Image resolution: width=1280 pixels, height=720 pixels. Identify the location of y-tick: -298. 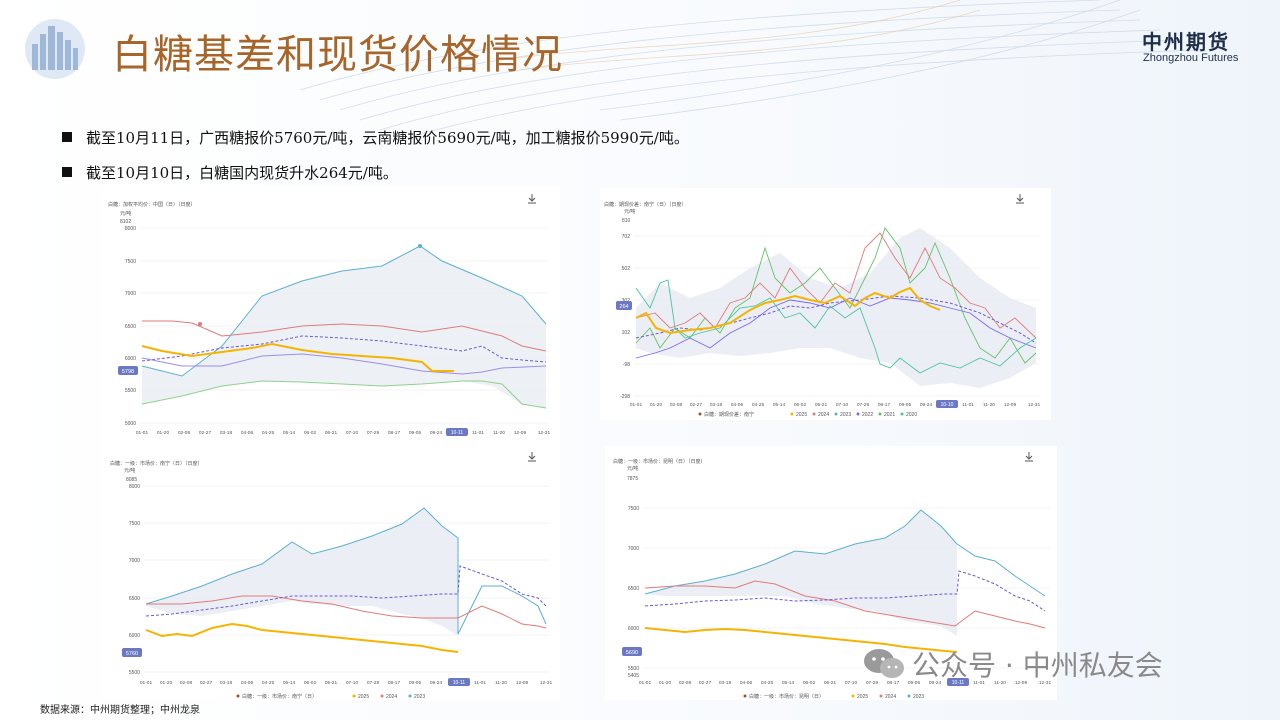
(625, 397).